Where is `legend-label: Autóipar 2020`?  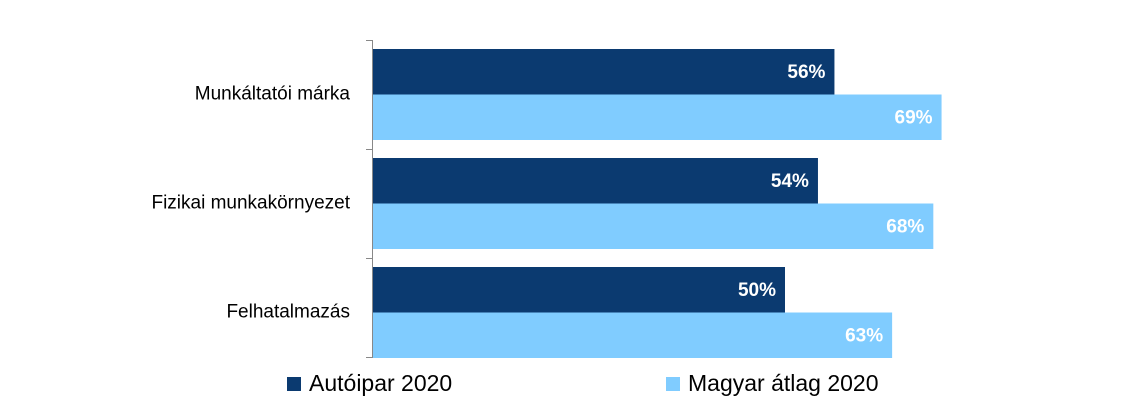 legend-label: Autóipar 2020 is located at coordinates (380, 383).